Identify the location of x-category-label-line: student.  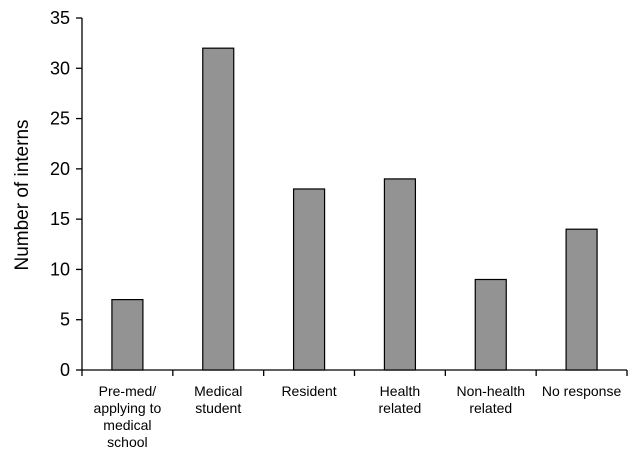
(218, 408).